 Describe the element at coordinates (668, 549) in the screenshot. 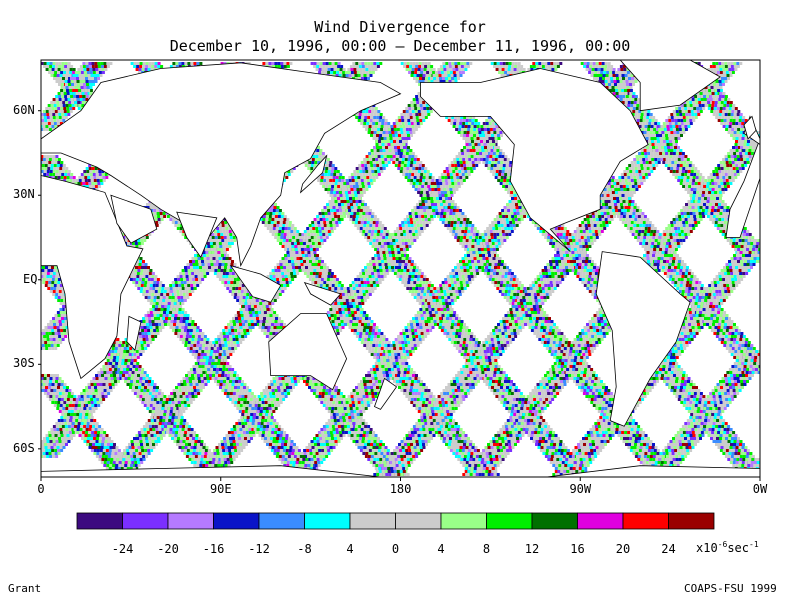

I see `colorbar-tick-12: 24` at that location.